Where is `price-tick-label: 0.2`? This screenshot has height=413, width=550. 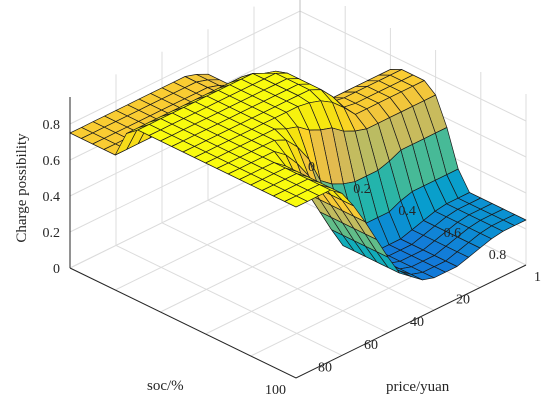 price-tick-label: 0.2 is located at coordinates (362, 189).